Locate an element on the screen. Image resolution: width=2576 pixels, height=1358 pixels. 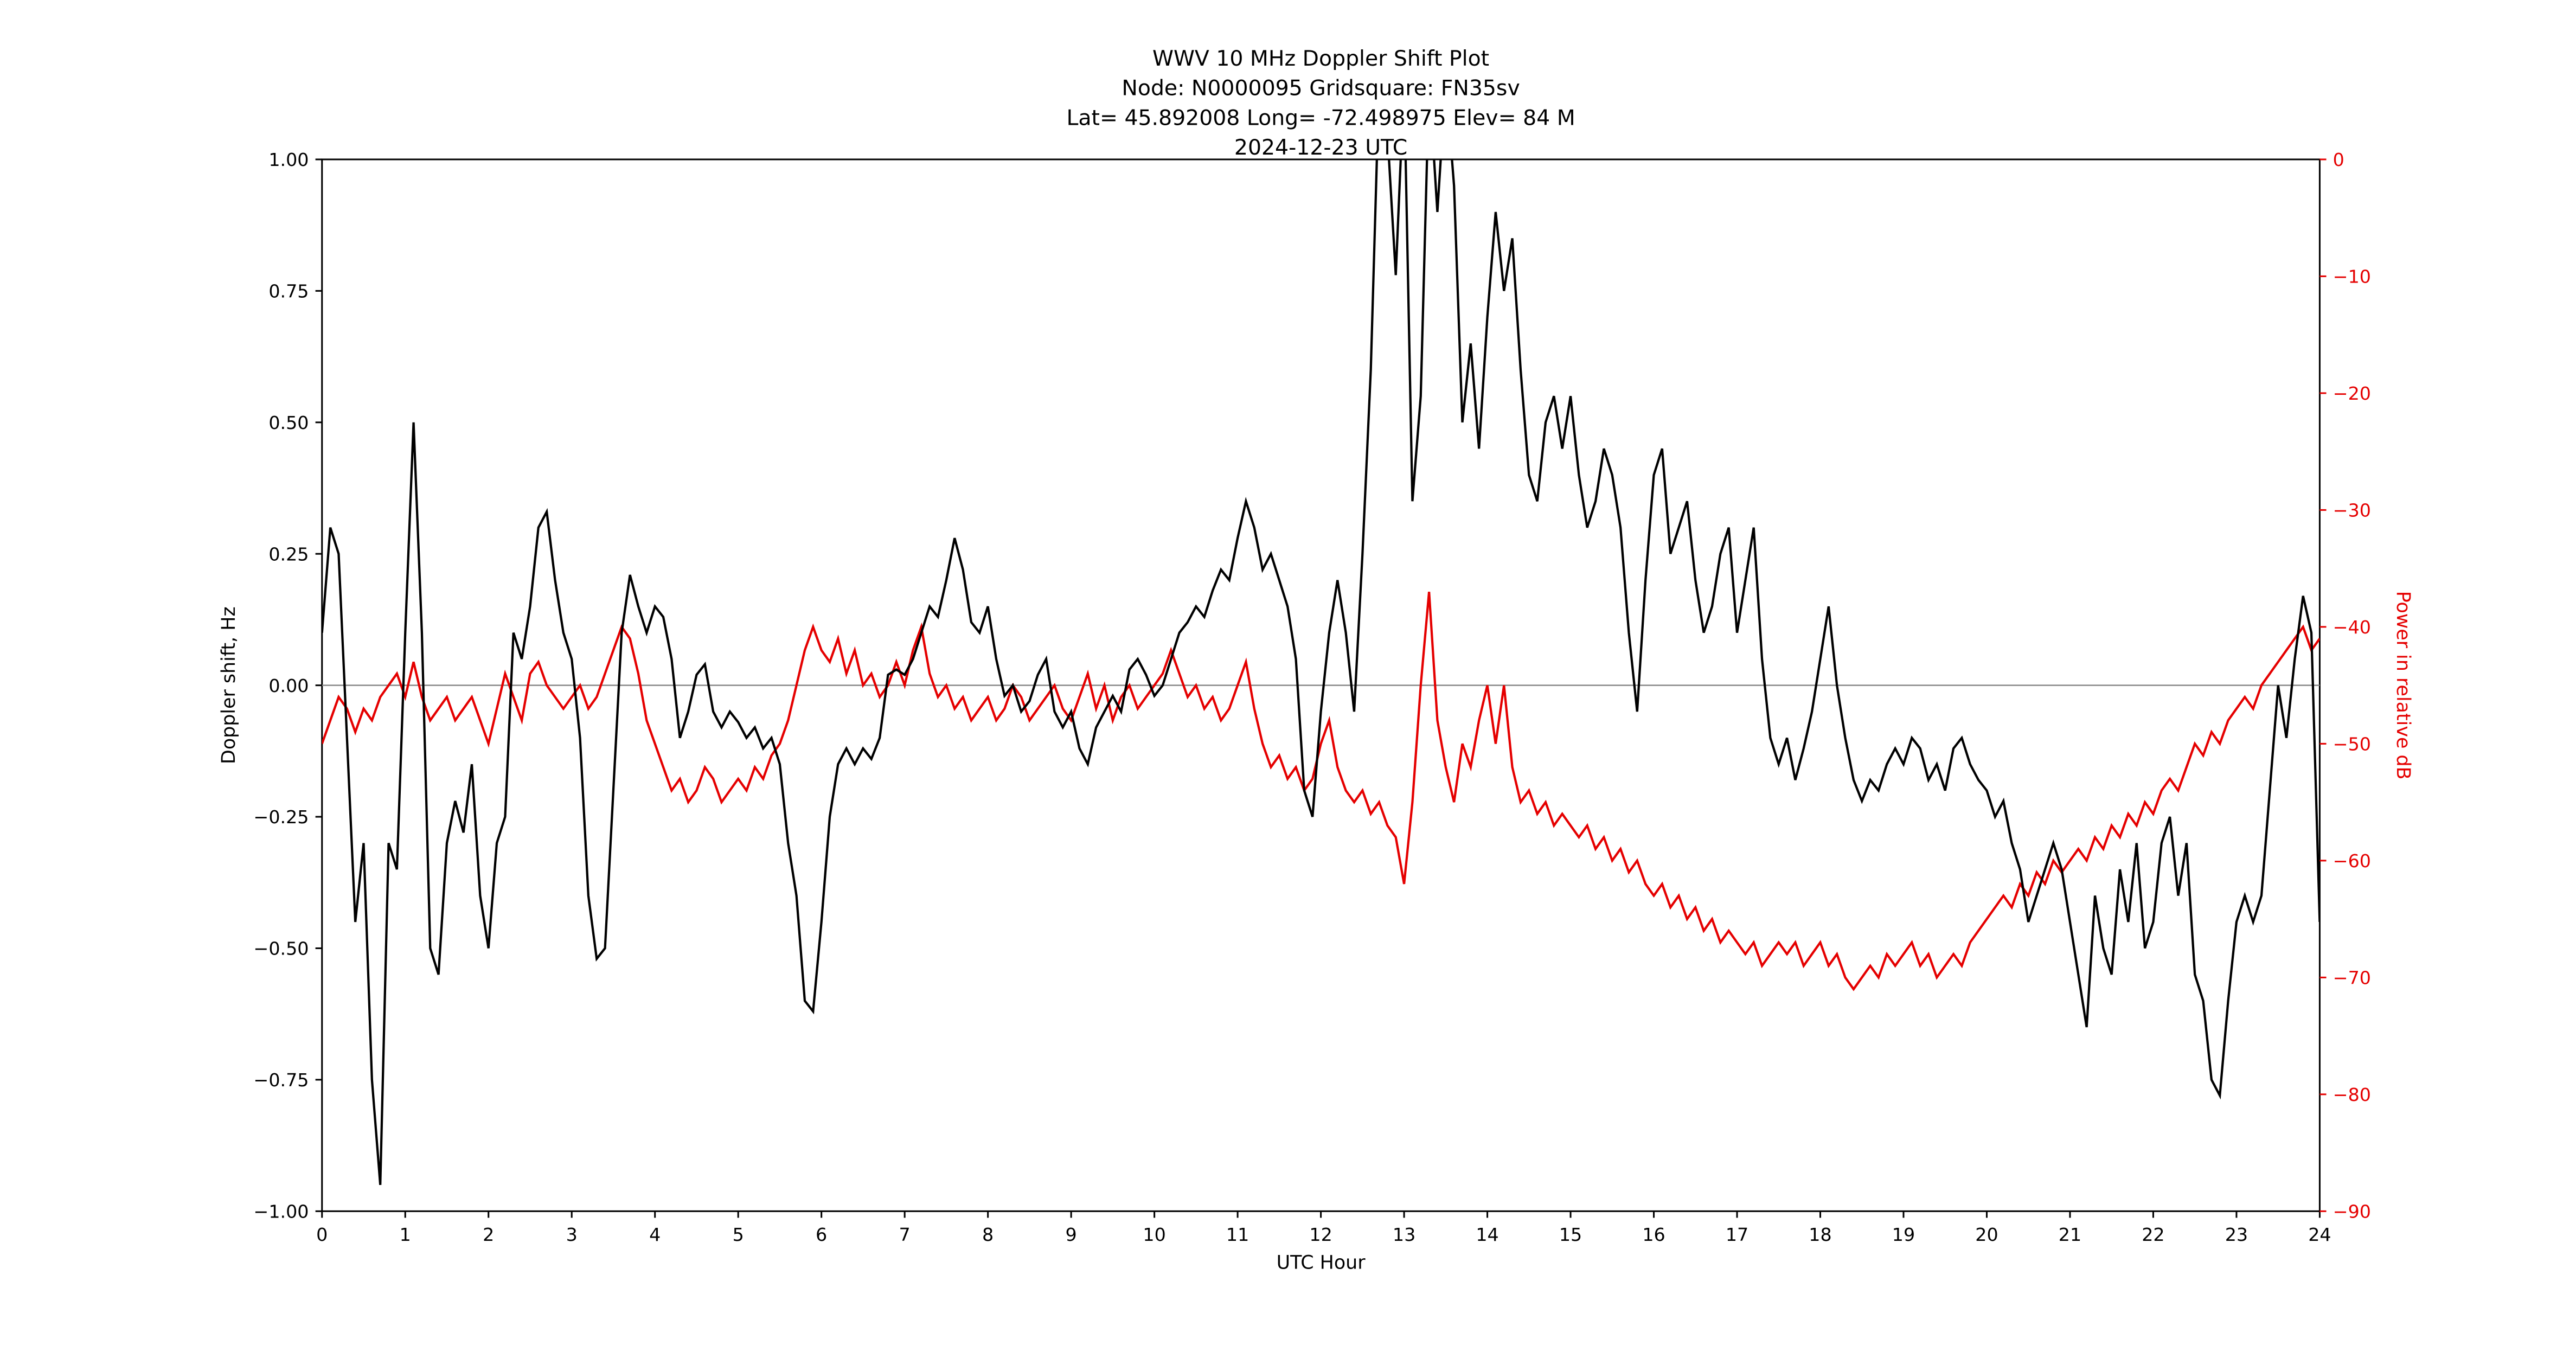
x-tick-label: 14 is located at coordinates (1487, 1234).